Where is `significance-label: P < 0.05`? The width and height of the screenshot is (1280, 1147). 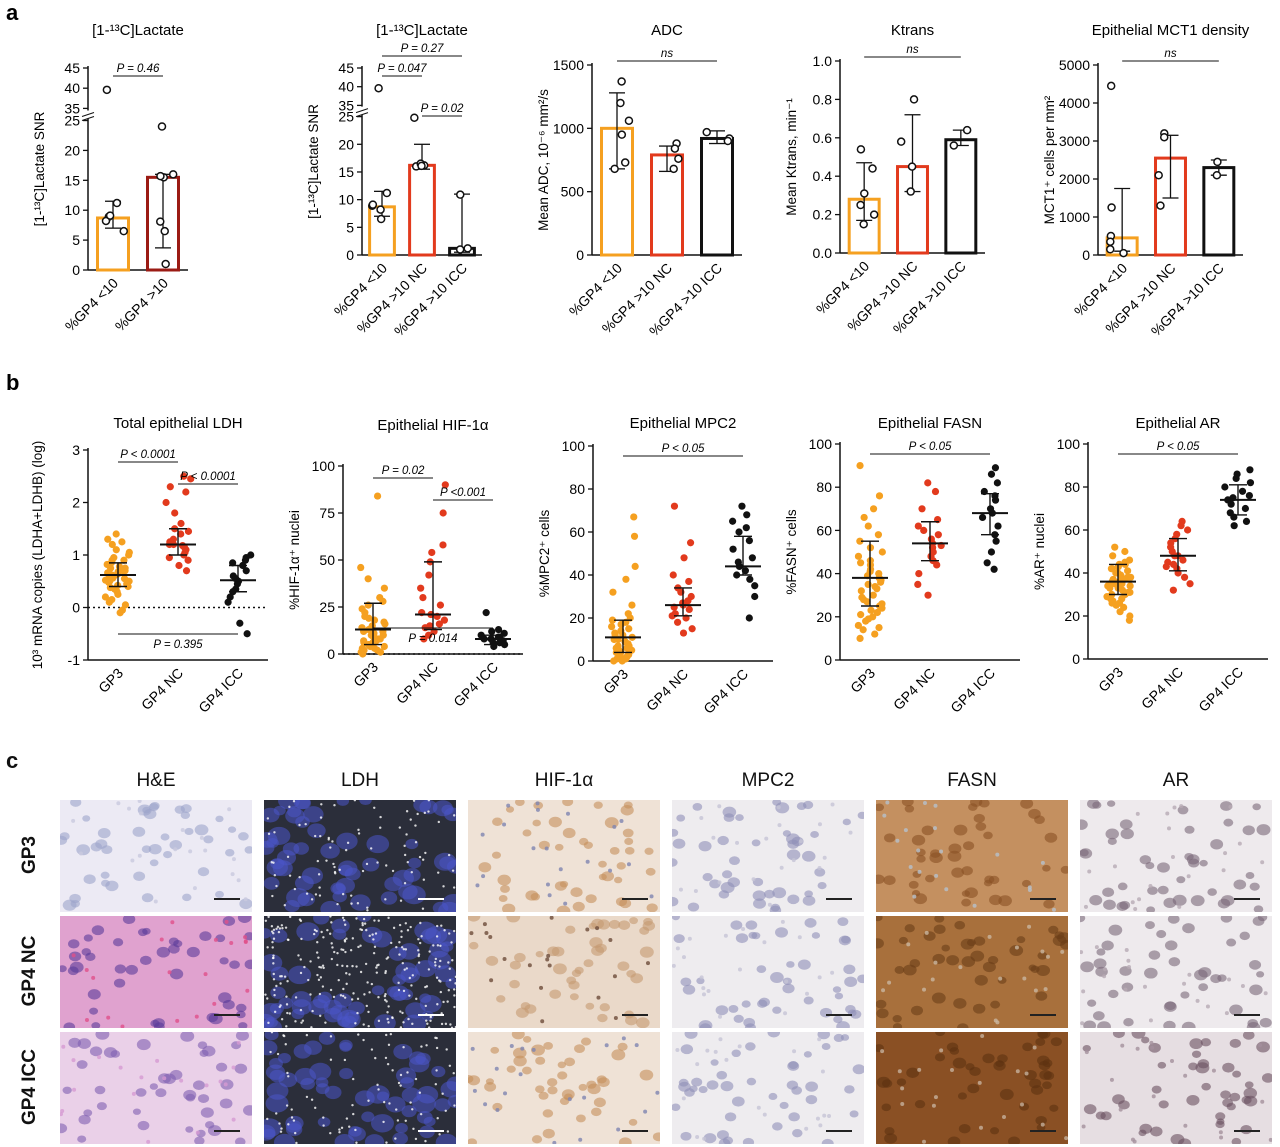
significance-label: P < 0.05 is located at coordinates (930, 447).